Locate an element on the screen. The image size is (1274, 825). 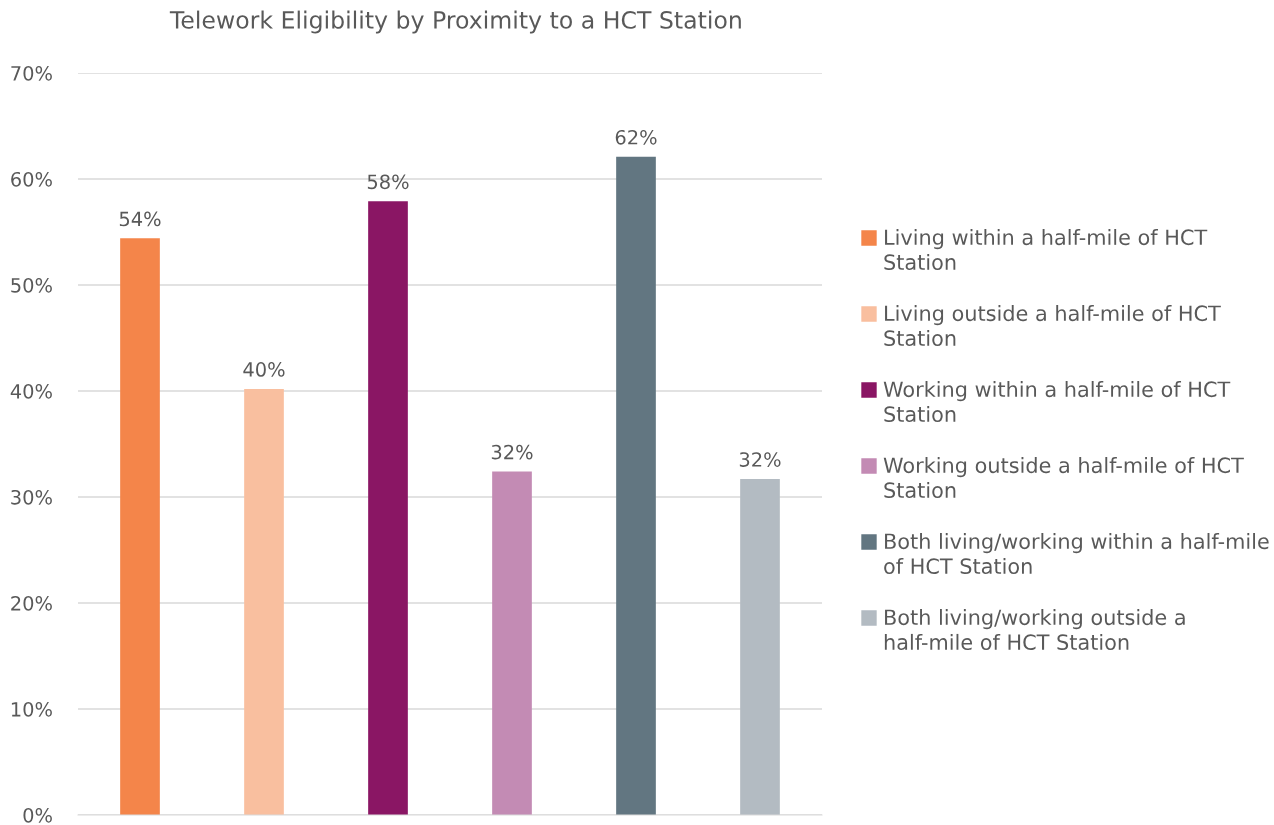
legend-label: Both living/working outside a half-mile of HCT Station is located at coordinates (1034, 630).